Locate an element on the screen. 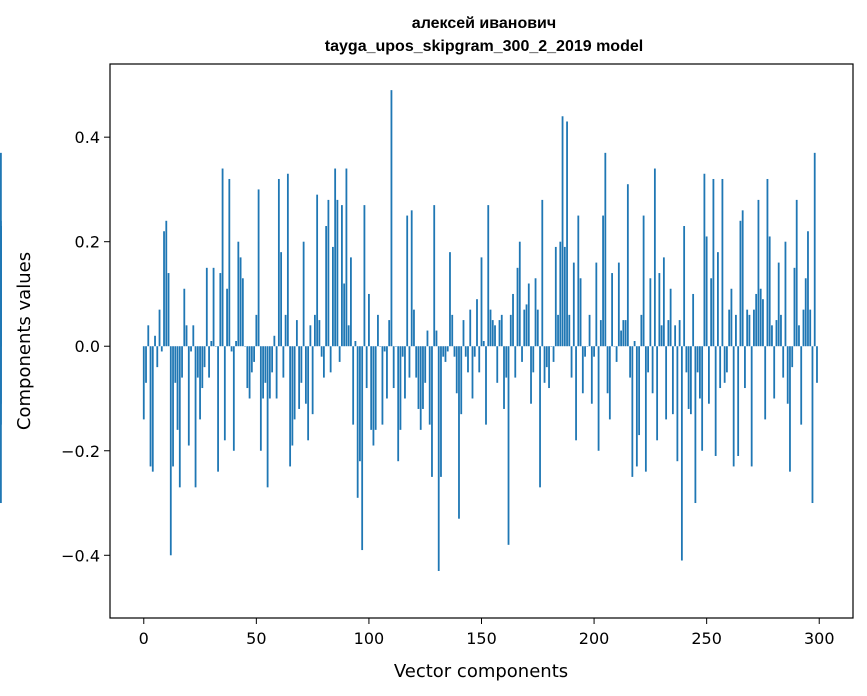 This screenshot has height=696, width=867. y-tick-label: −0.2 is located at coordinates (80, 451).